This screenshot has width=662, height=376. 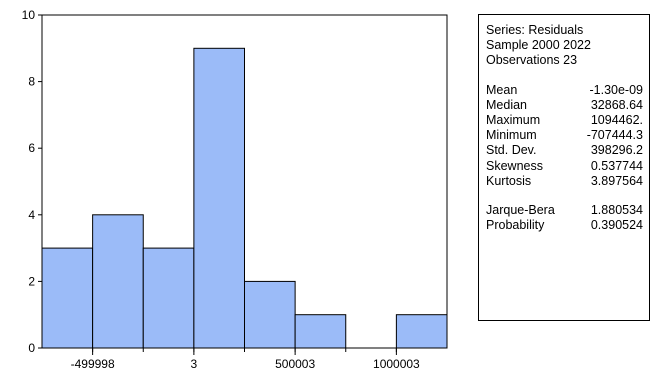 I want to click on y-tick-label: 6, so click(x=31, y=148).